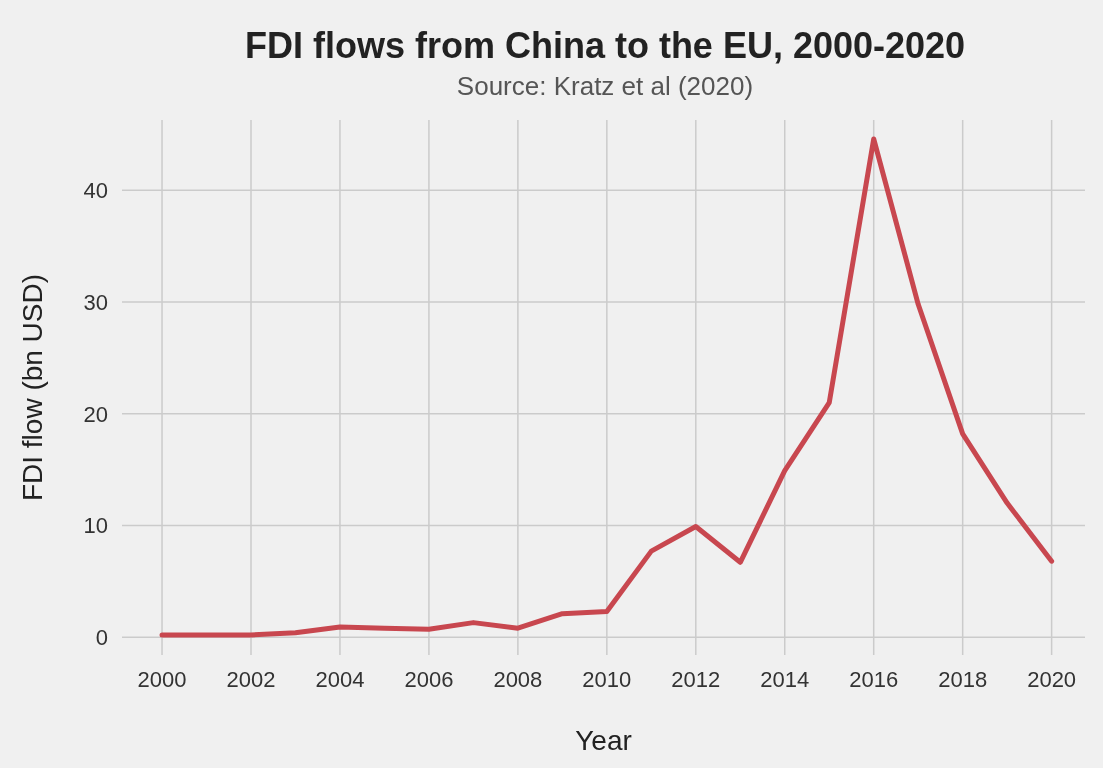  Describe the element at coordinates (605, 45) in the screenshot. I see `chart-title: FDI flows from China to the EU, 2000-2020` at that location.